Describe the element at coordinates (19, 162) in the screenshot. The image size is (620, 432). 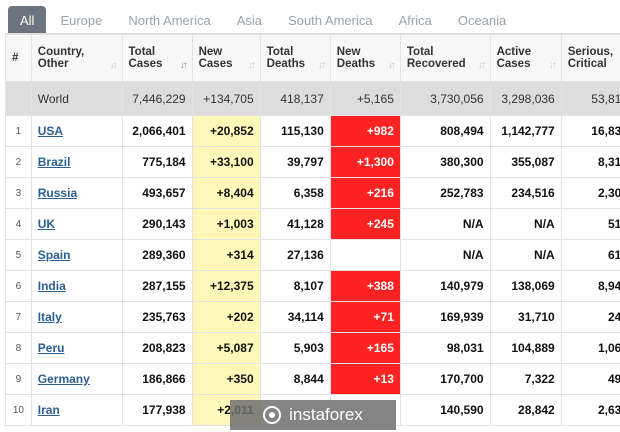
I see `rank-cell: 2` at that location.